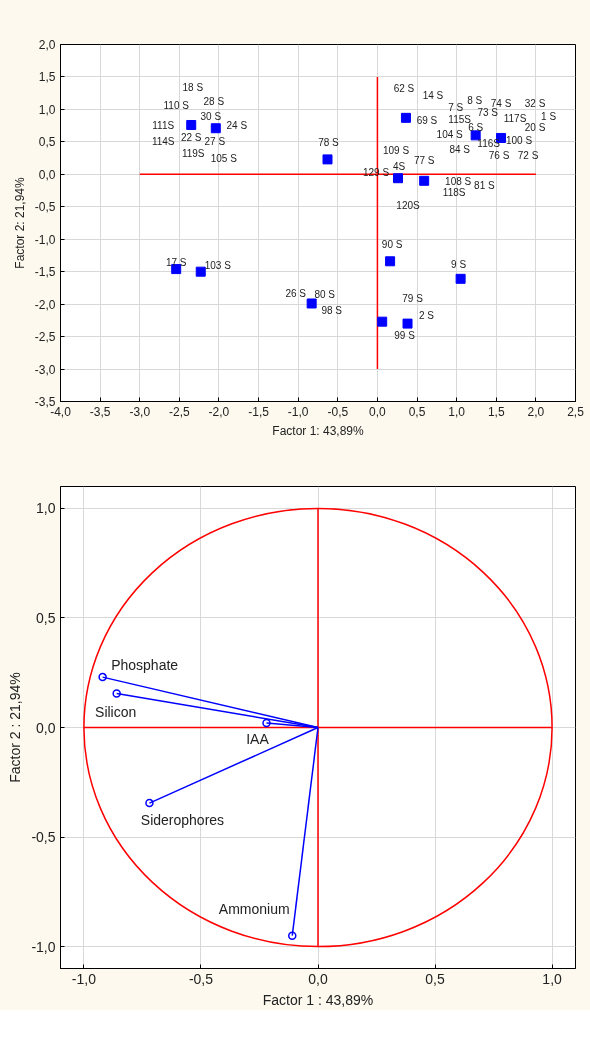 The height and width of the screenshot is (1049, 590). I want to click on annotation: 78 S, so click(329, 142).